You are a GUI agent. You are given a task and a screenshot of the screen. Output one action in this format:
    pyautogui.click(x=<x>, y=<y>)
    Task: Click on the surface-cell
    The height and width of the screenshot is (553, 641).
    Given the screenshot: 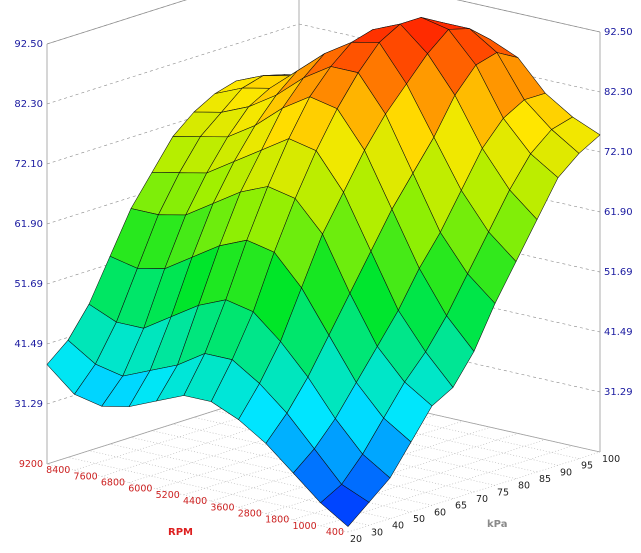 What is the action you would take?
    pyautogui.click(x=345, y=505)
    